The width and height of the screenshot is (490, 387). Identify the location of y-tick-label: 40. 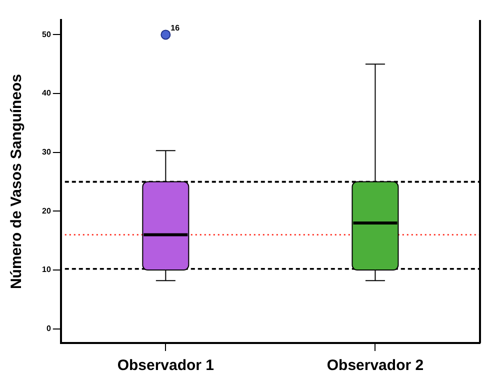
(47, 93).